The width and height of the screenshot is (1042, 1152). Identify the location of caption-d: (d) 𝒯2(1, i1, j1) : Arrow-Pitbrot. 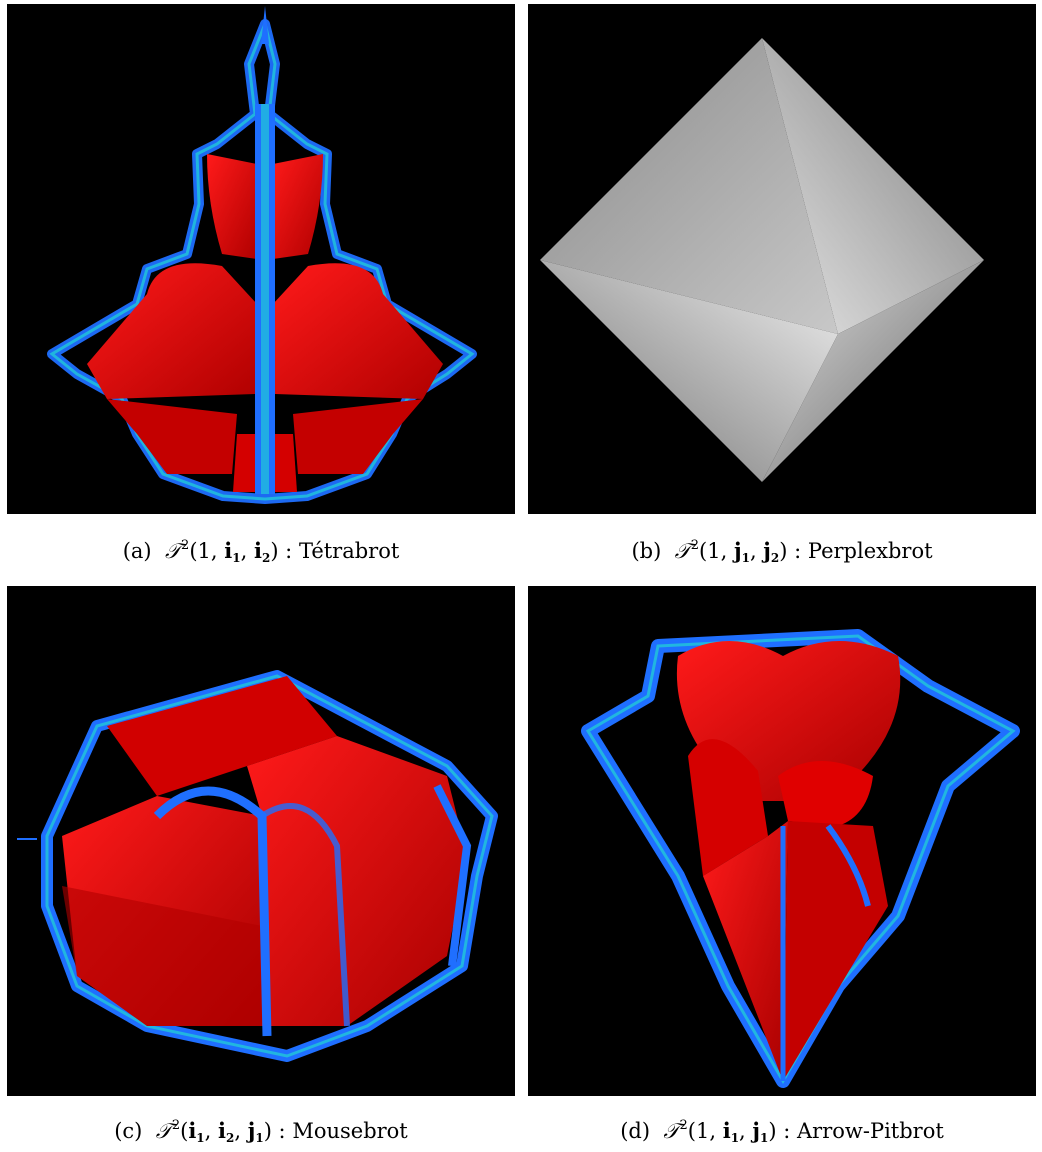
(782, 1131).